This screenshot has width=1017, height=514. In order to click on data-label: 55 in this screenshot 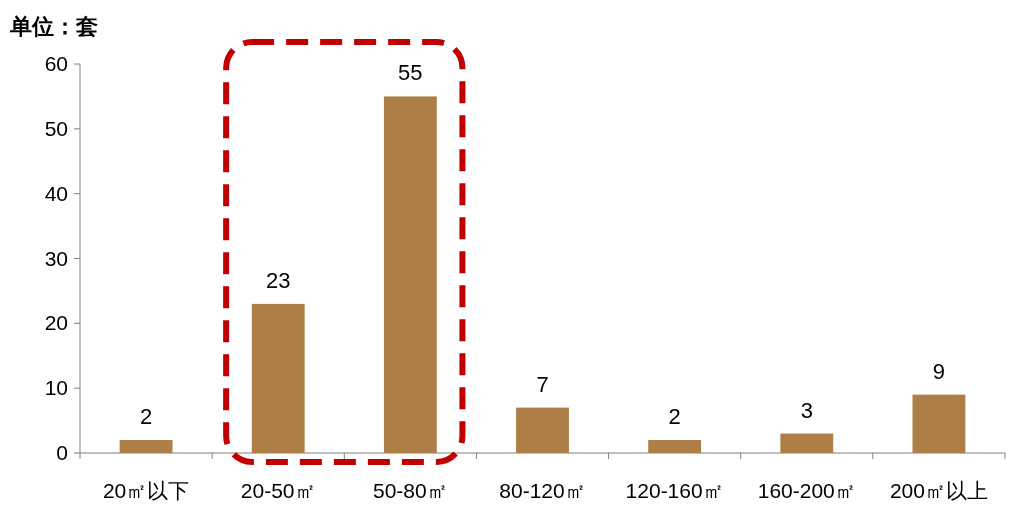, I will do `click(410, 73)`.